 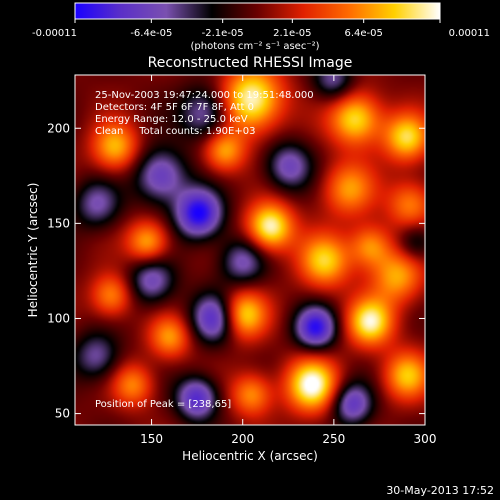 What do you see at coordinates (54, 33) in the screenshot?
I see `colorbar-tick-label: -0.00011` at bounding box center [54, 33].